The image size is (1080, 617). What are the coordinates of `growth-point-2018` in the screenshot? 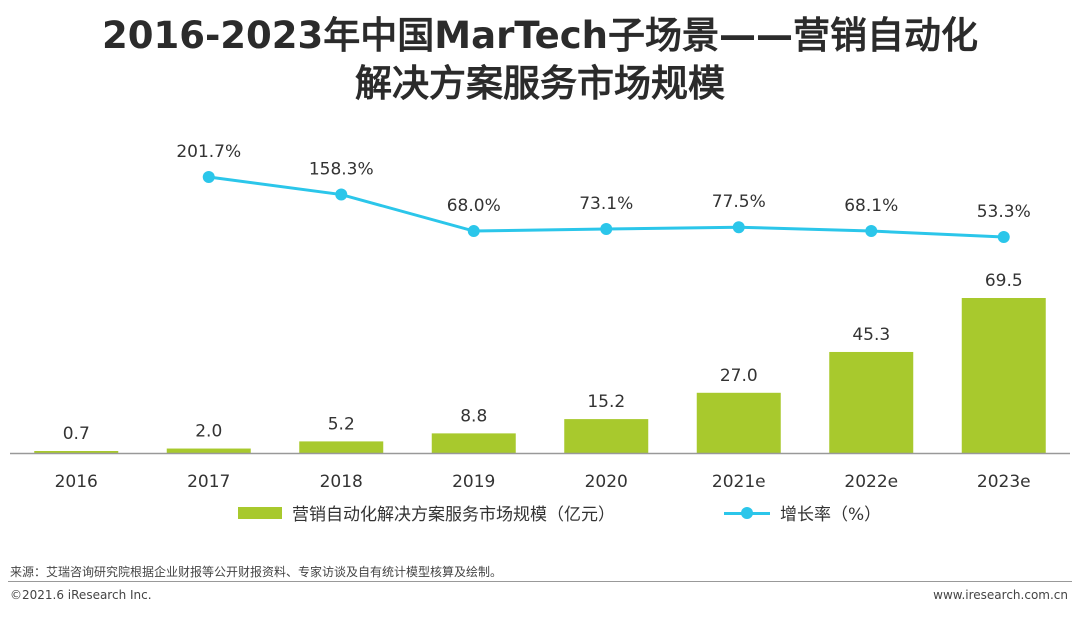 It's located at (341, 194).